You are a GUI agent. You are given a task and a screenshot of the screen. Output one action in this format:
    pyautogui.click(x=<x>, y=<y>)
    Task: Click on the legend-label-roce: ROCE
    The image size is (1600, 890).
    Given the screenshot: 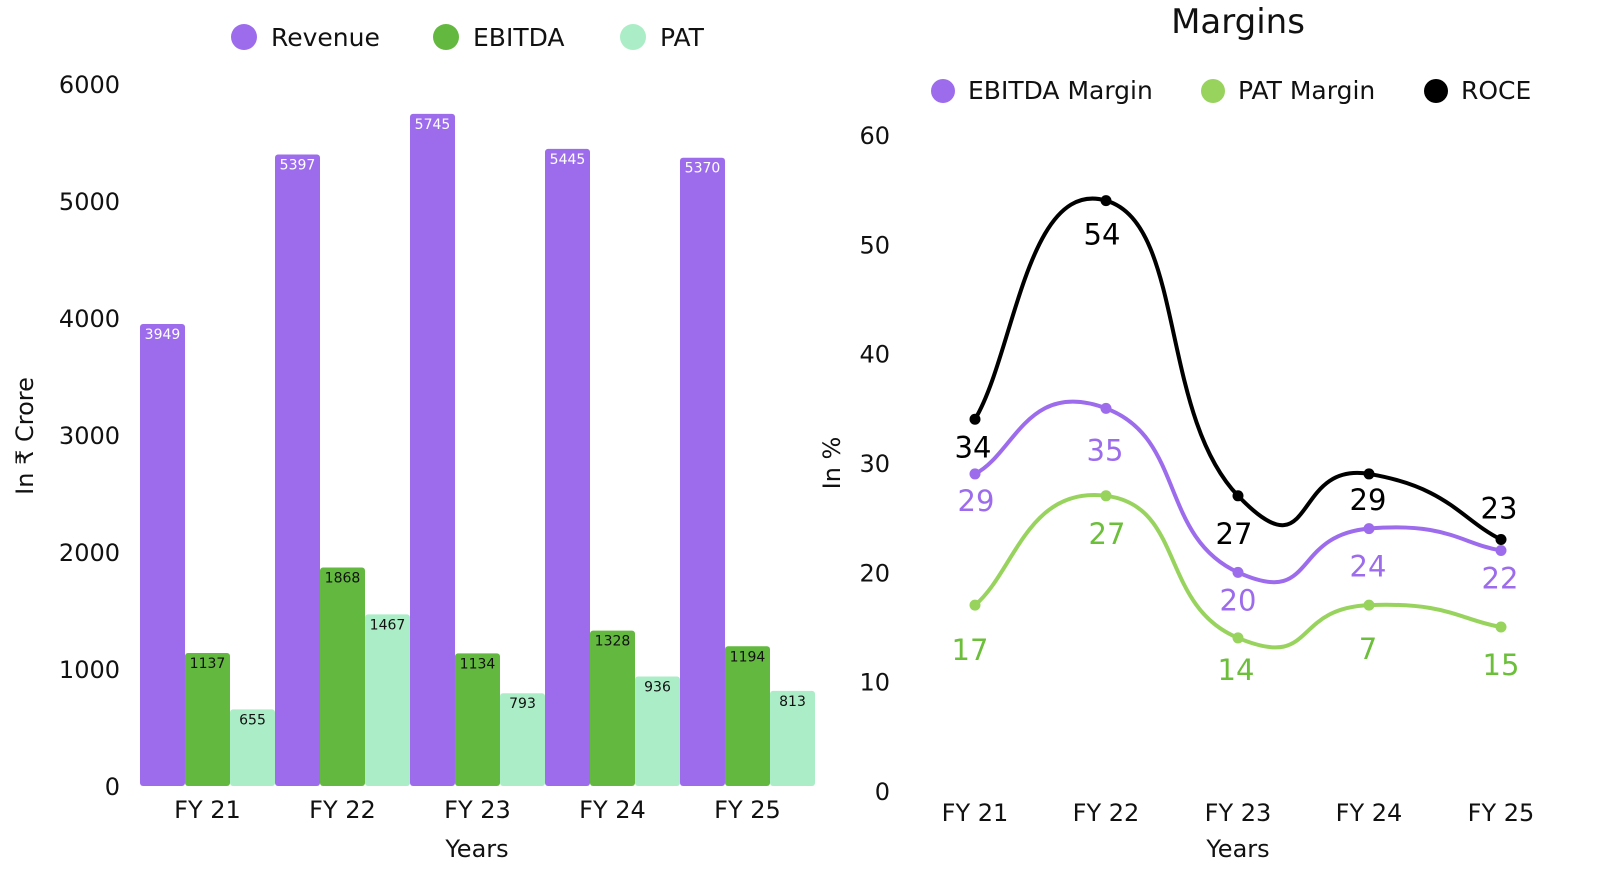 What is the action you would take?
    pyautogui.click(x=1496, y=90)
    